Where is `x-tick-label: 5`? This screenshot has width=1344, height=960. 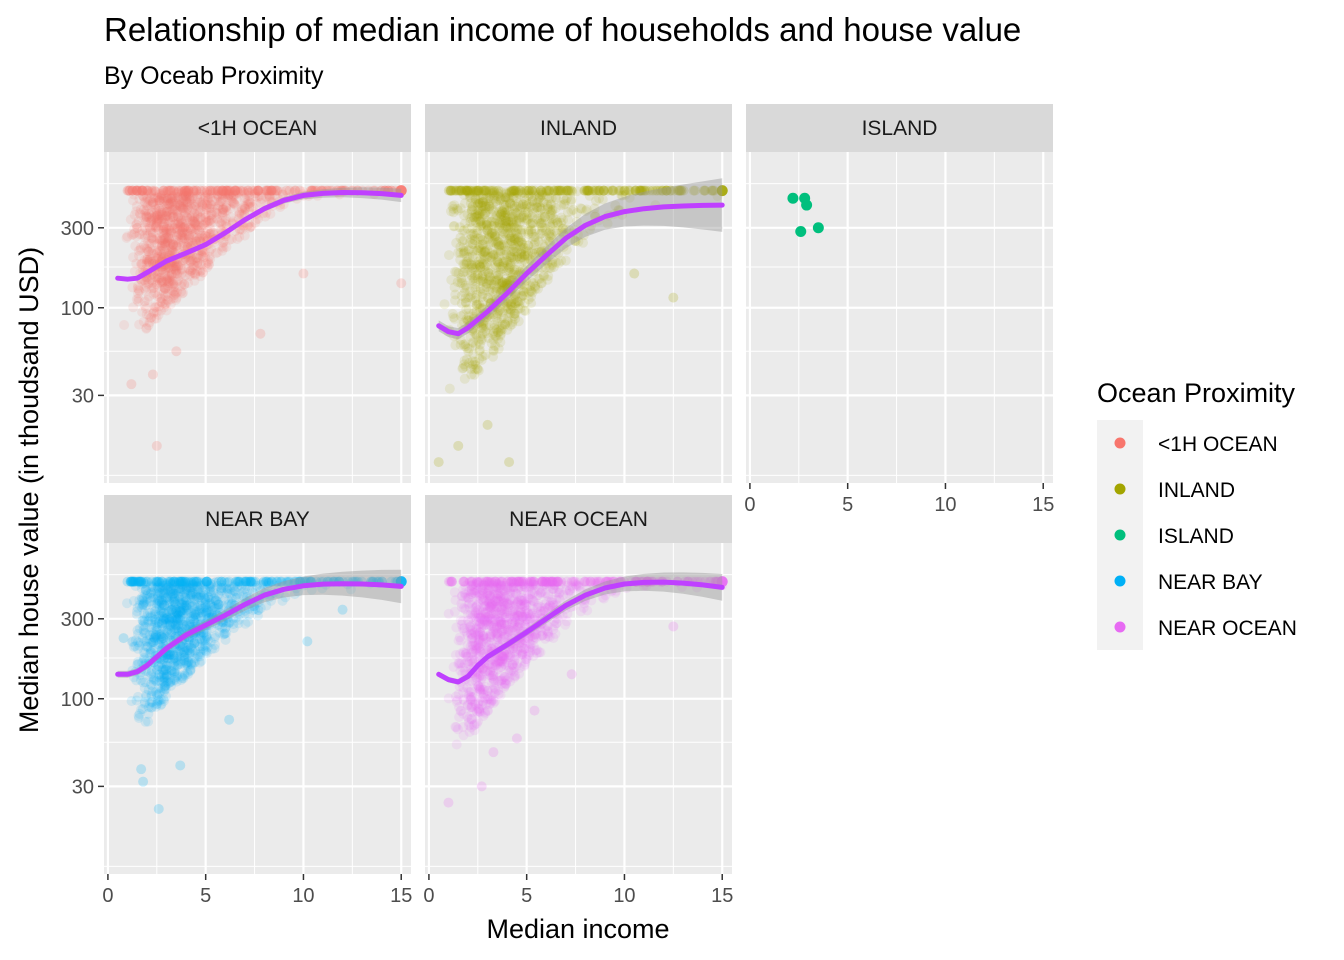 x-tick-label: 5 is located at coordinates (847, 505).